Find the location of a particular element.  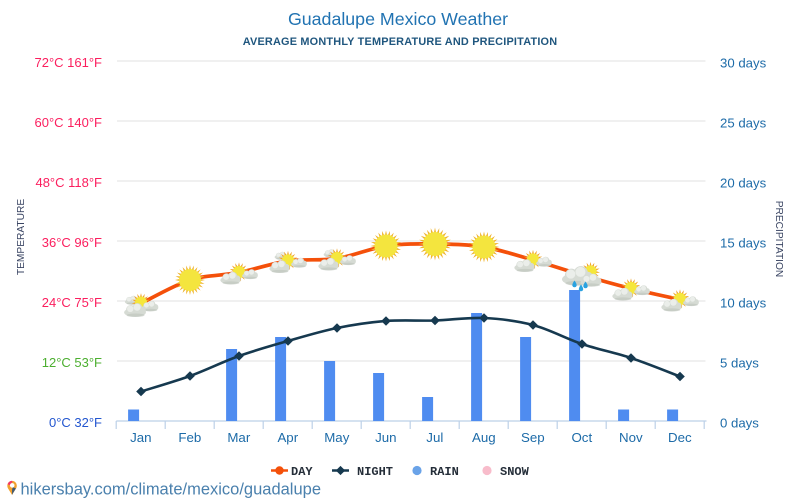

svg-text: SNOW is located at coordinates (515, 472).